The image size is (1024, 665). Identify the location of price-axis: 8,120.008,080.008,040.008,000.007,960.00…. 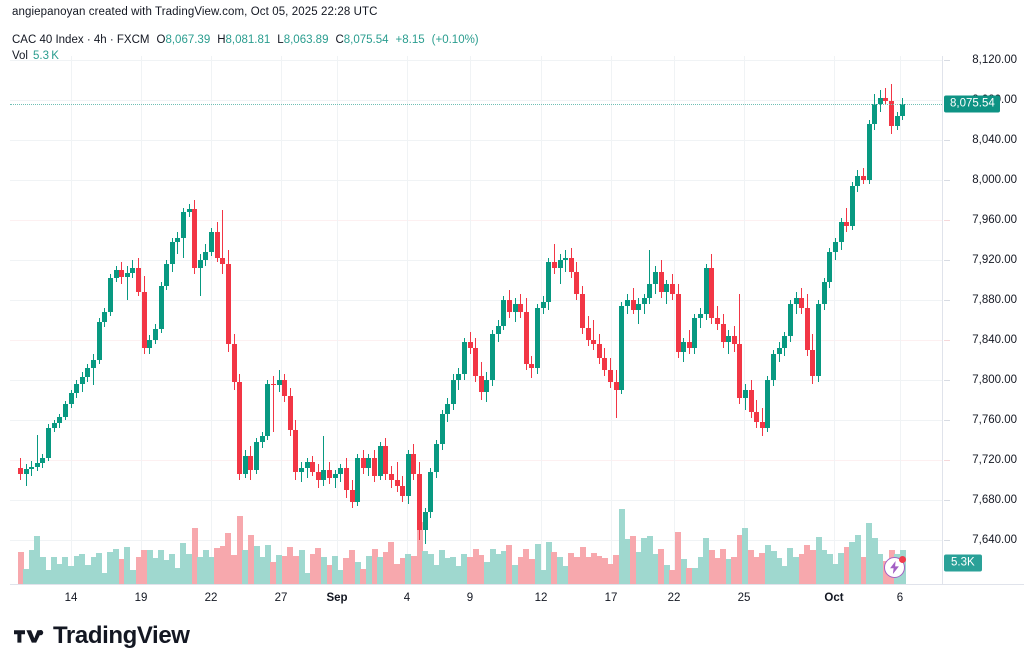
(983, 319).